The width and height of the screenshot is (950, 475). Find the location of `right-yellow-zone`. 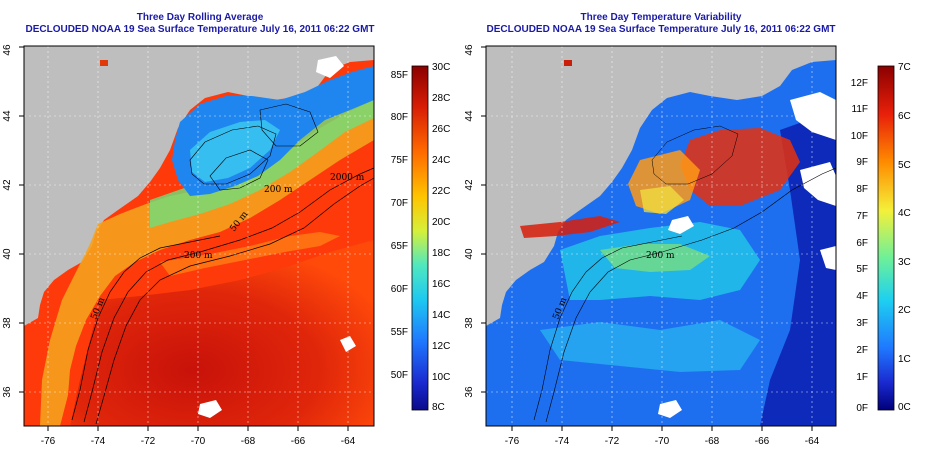

right-yellow-zone is located at coordinates (662, 200).